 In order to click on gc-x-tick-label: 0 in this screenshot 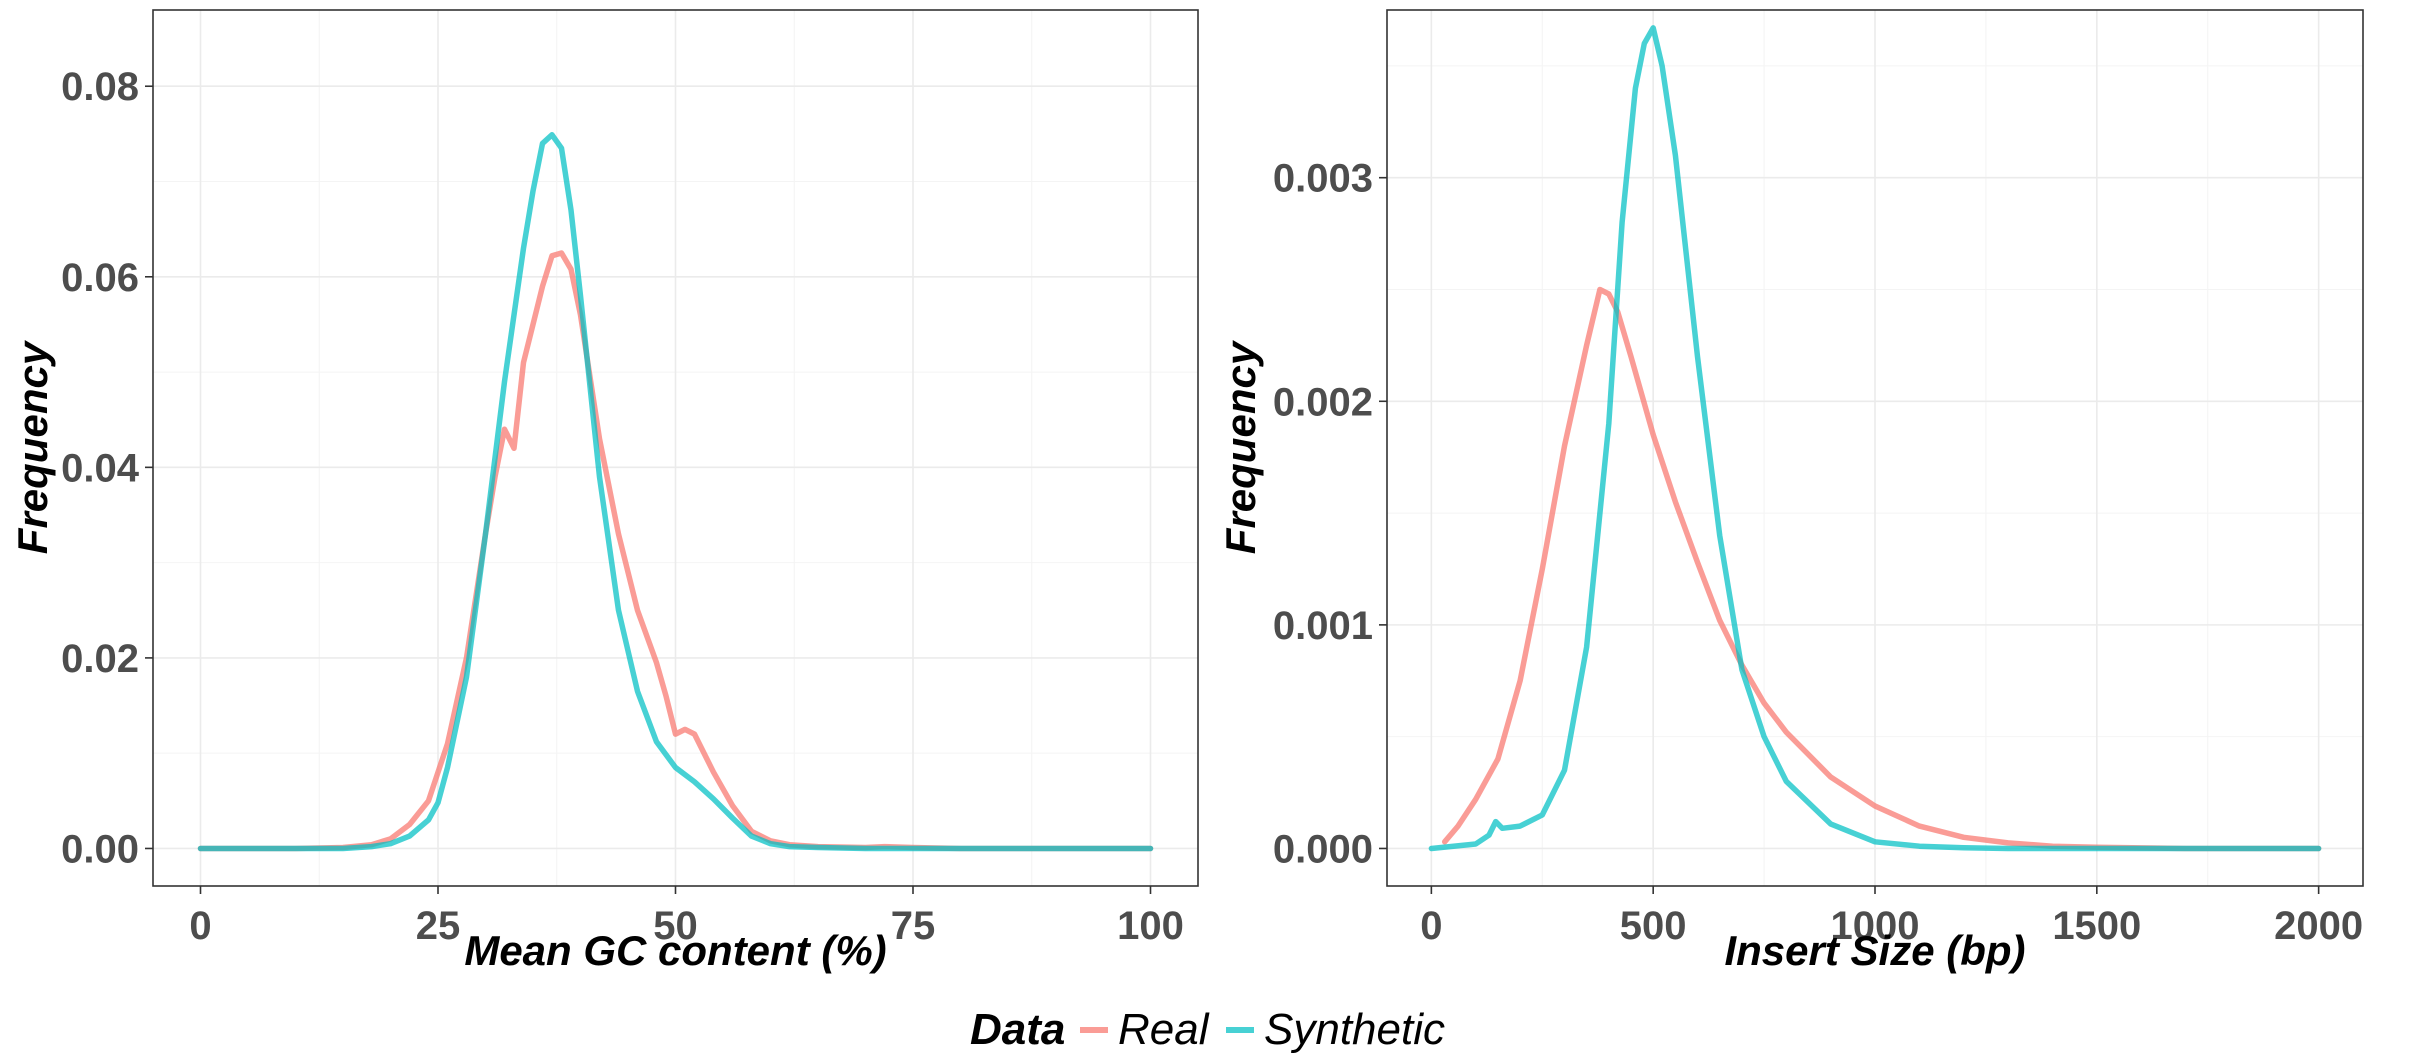, I will do `click(200, 926)`.